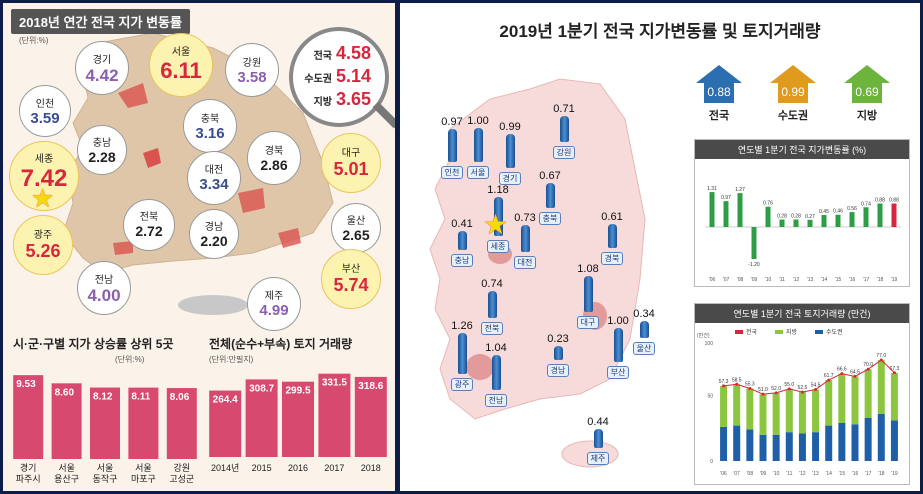 The image size is (923, 494). What do you see at coordinates (274, 310) in the screenshot?
I see `region-value: 4.99` at bounding box center [274, 310].